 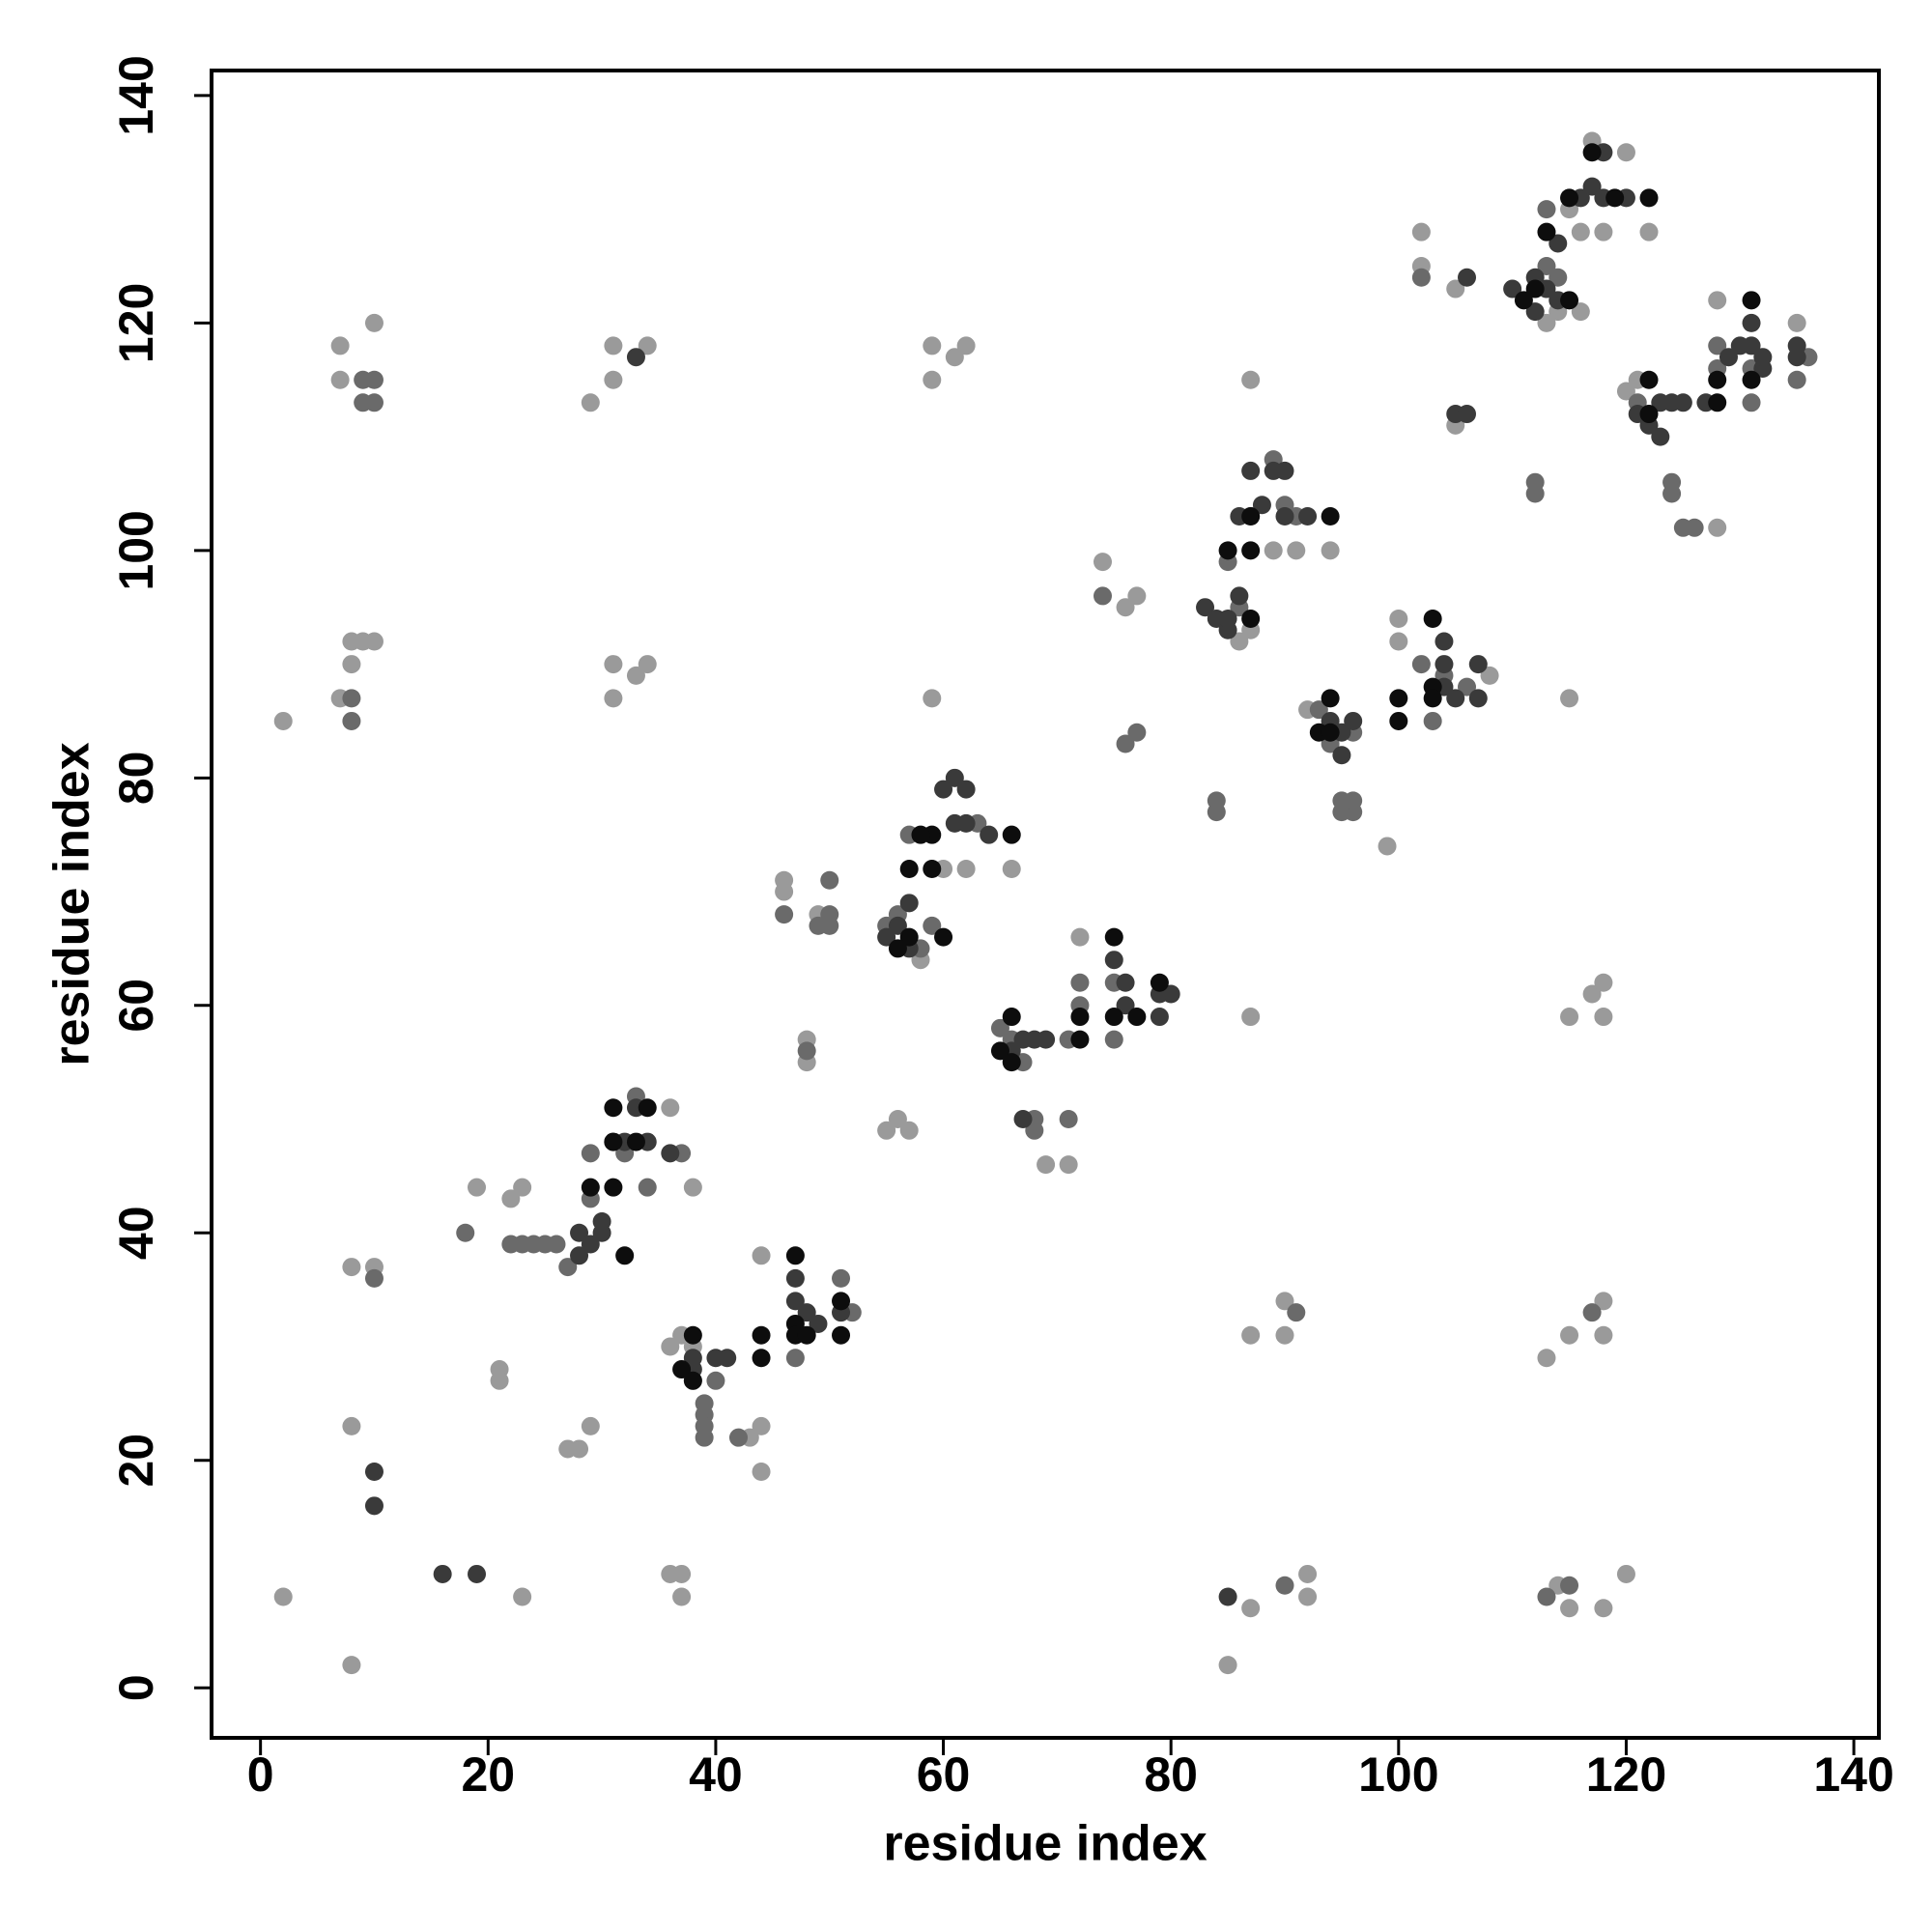 What do you see at coordinates (1853, 1774) in the screenshot?
I see `x-tick-label: 140` at bounding box center [1853, 1774].